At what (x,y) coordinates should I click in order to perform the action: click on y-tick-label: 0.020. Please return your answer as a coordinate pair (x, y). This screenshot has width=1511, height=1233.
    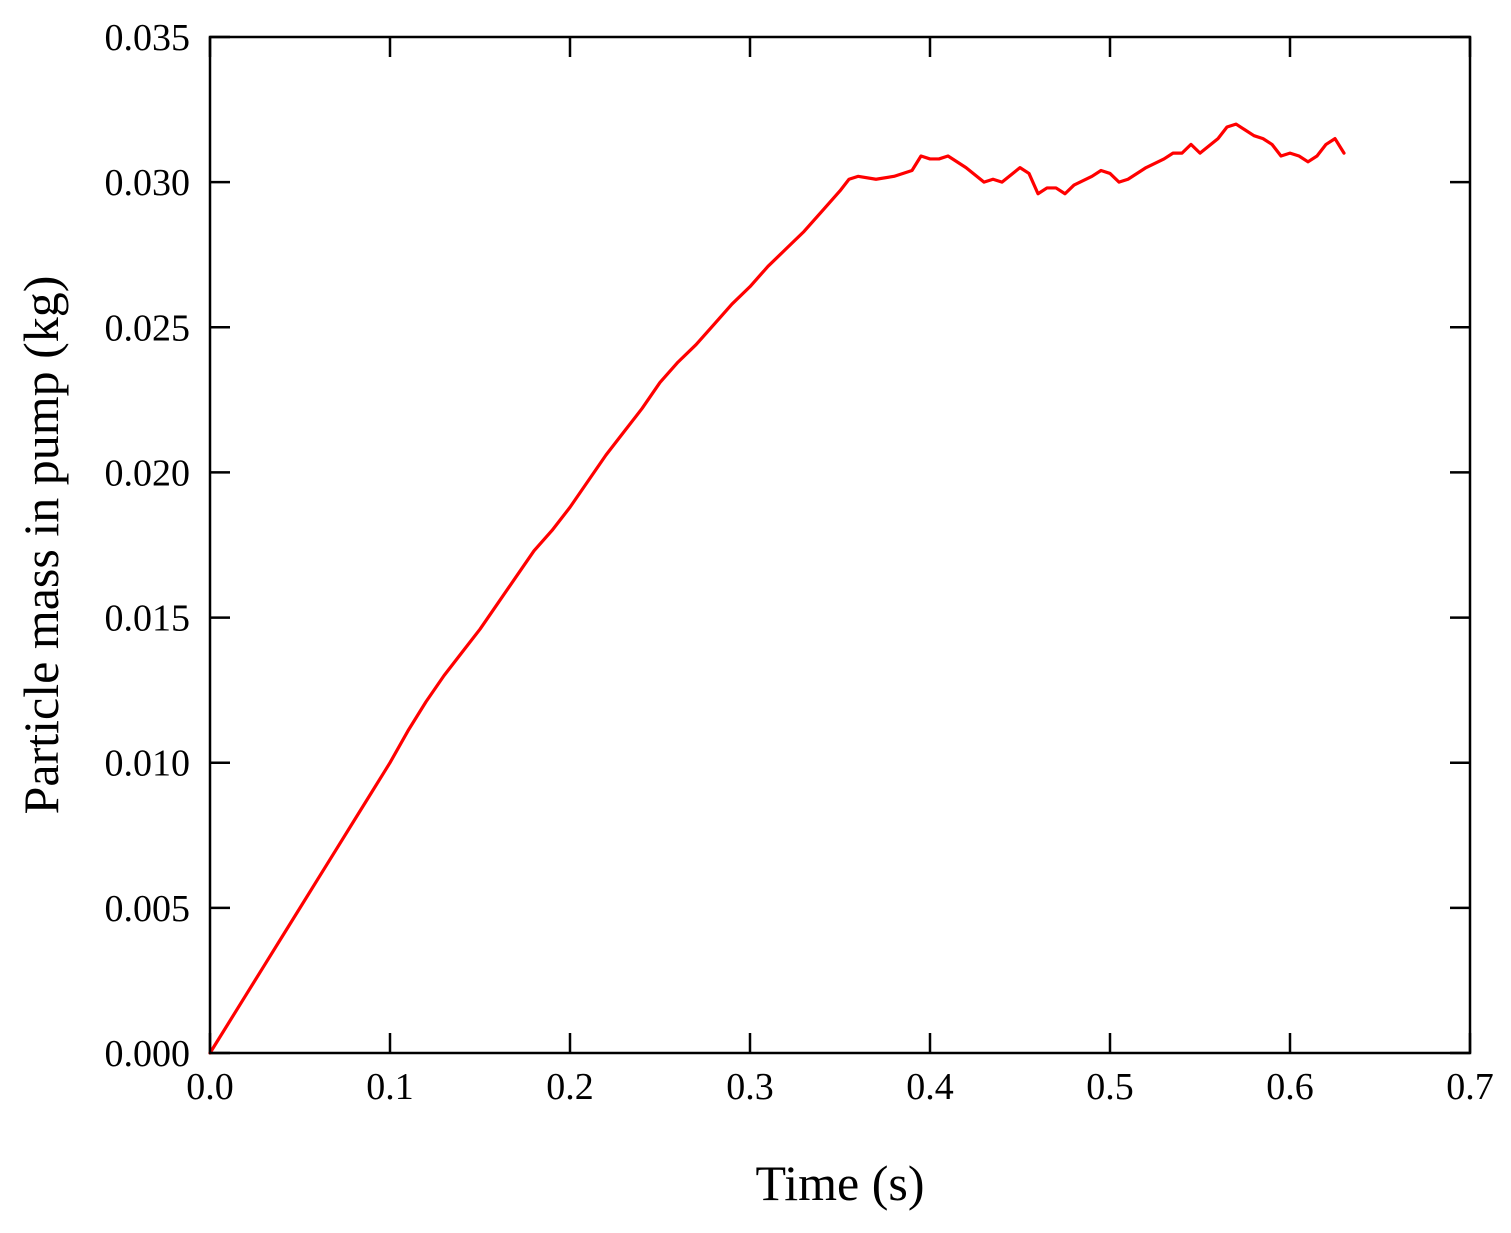
    Looking at the image, I should click on (148, 473).